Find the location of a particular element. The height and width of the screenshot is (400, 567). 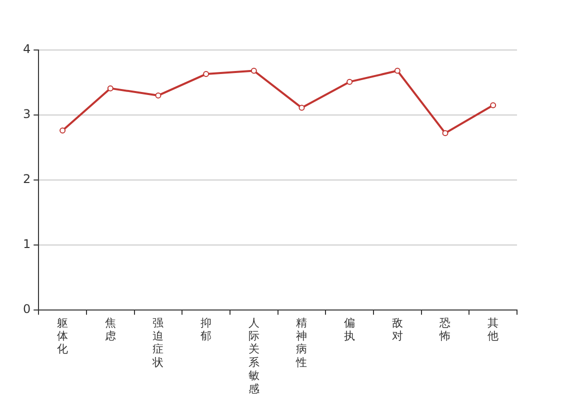

y-tick-label: 2 is located at coordinates (26, 179).